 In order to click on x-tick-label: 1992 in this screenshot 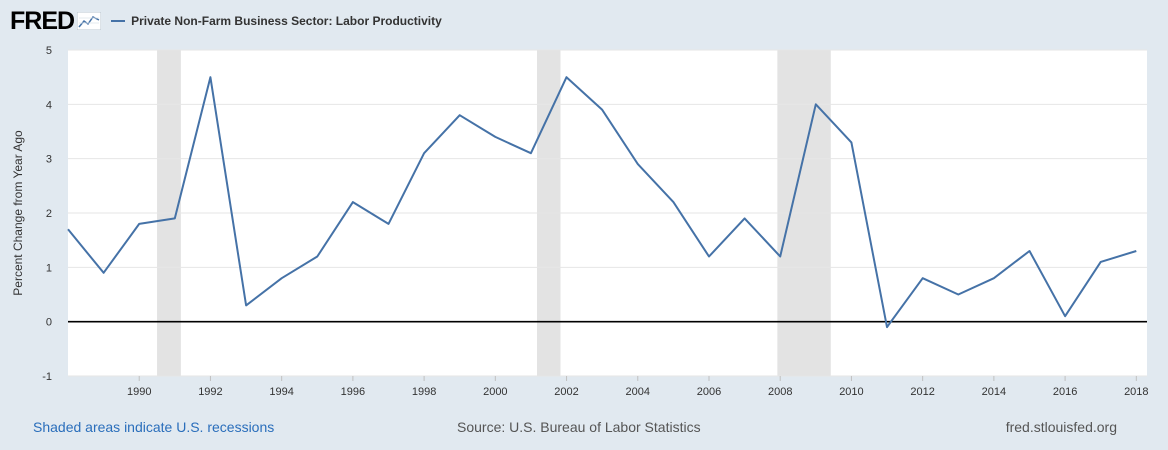, I will do `click(210, 392)`.